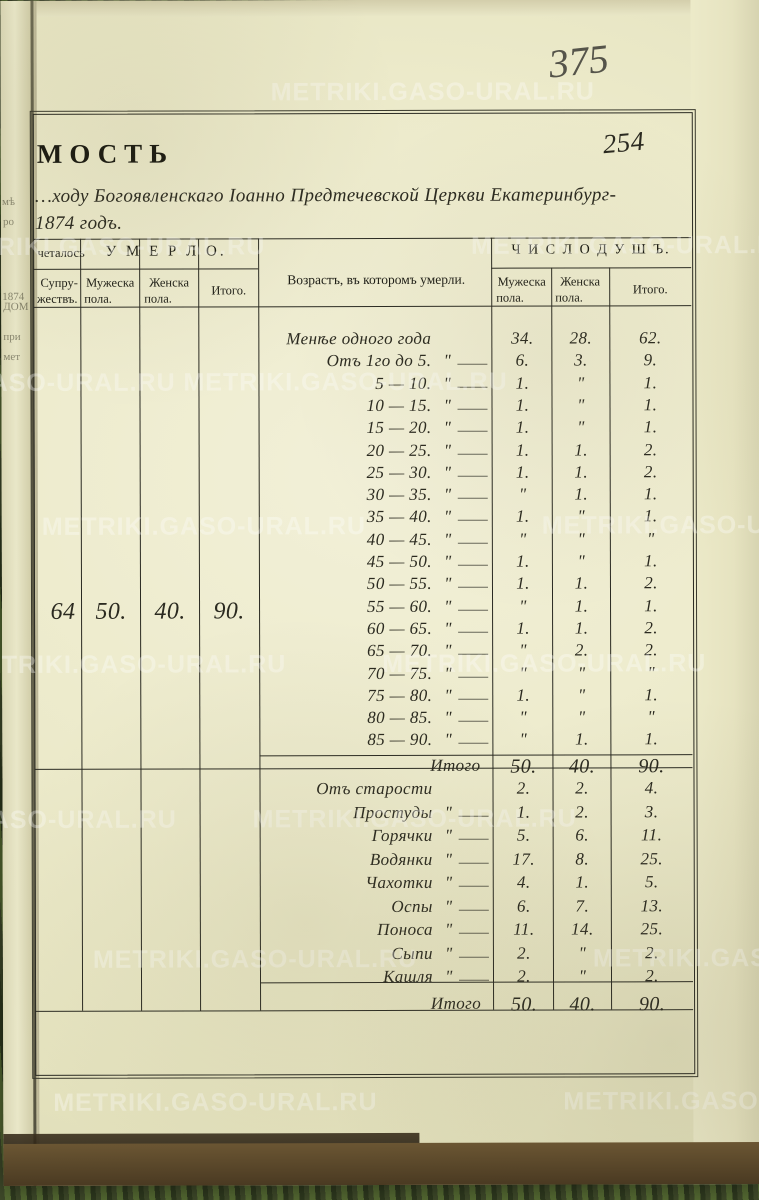 The width and height of the screenshot is (759, 1200). I want to click on header-group-chislo-dush: Ч И С Л О Д У Ш Ъ., so click(591, 250).